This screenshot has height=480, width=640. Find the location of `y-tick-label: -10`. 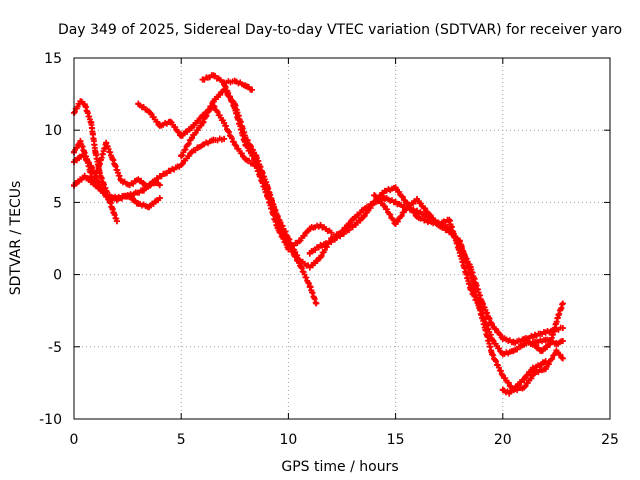

y-tick-label: -10 is located at coordinates (50, 420).